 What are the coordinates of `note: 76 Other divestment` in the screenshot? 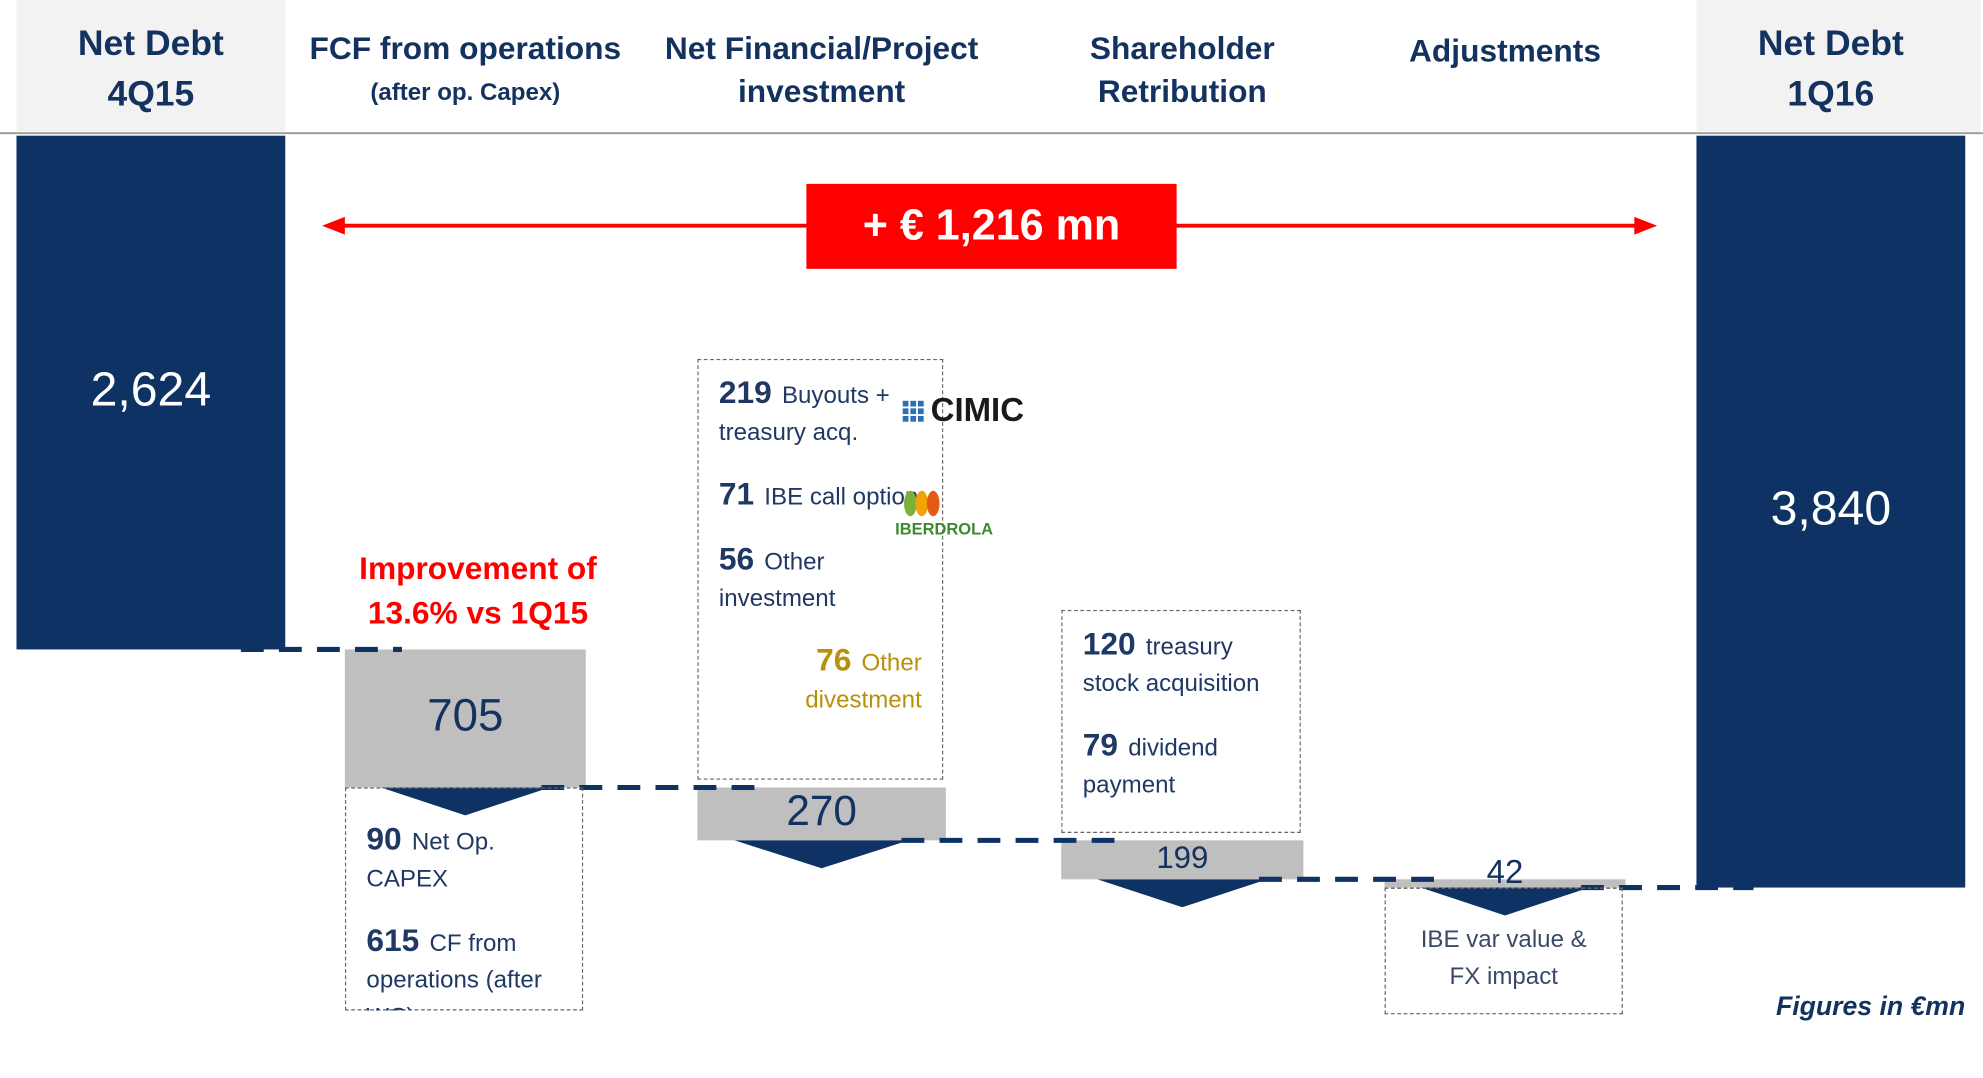 It's located at (820, 680).